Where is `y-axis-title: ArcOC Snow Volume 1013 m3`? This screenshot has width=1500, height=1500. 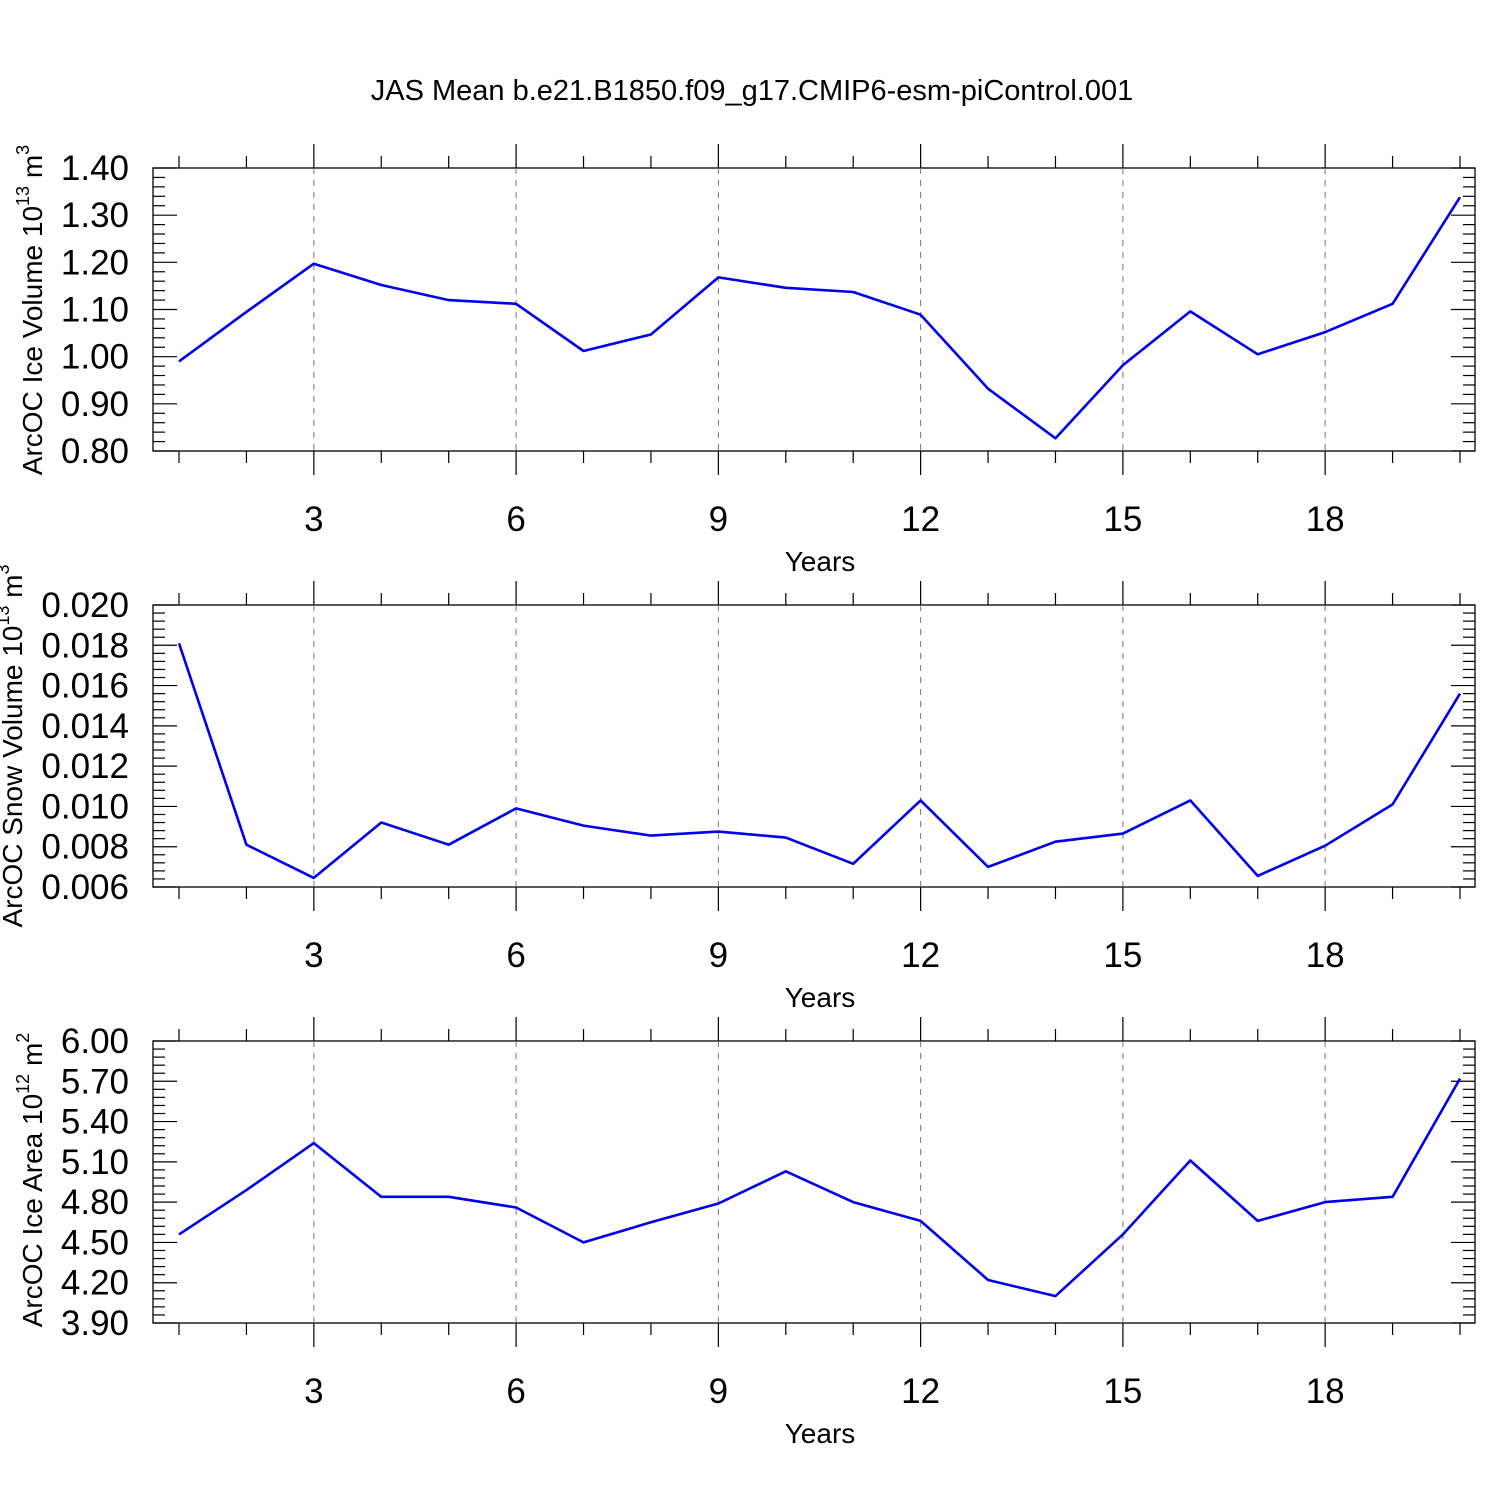
y-axis-title: ArcOC Snow Volume 1013 m3 is located at coordinates (14, 745).